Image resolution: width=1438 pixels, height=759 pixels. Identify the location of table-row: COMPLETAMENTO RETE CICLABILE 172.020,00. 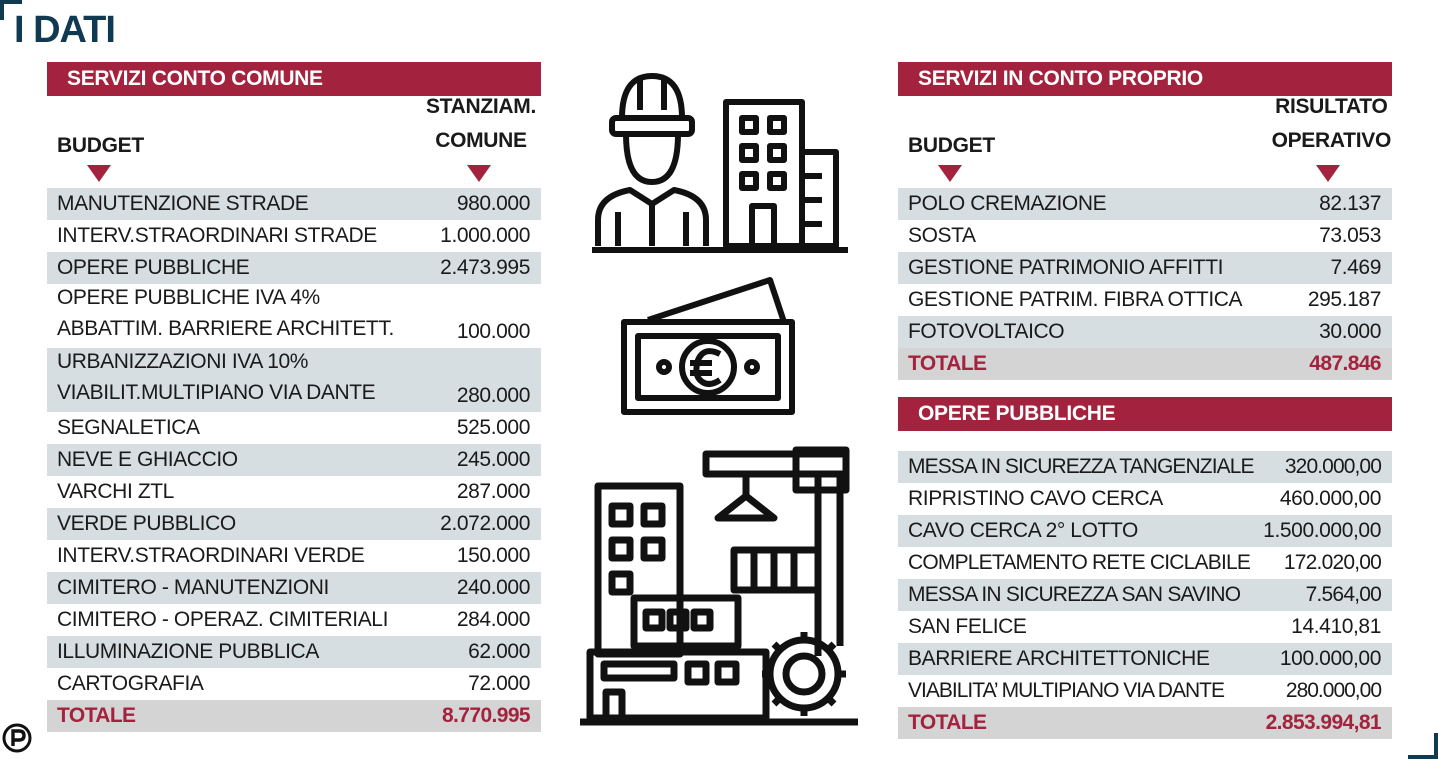
(1145, 562).